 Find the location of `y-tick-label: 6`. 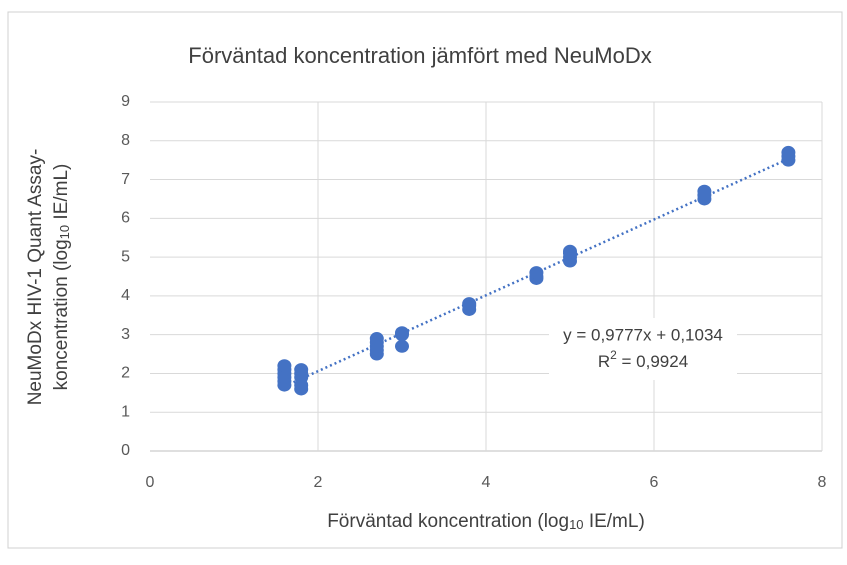

y-tick-label: 6 is located at coordinates (125, 218).